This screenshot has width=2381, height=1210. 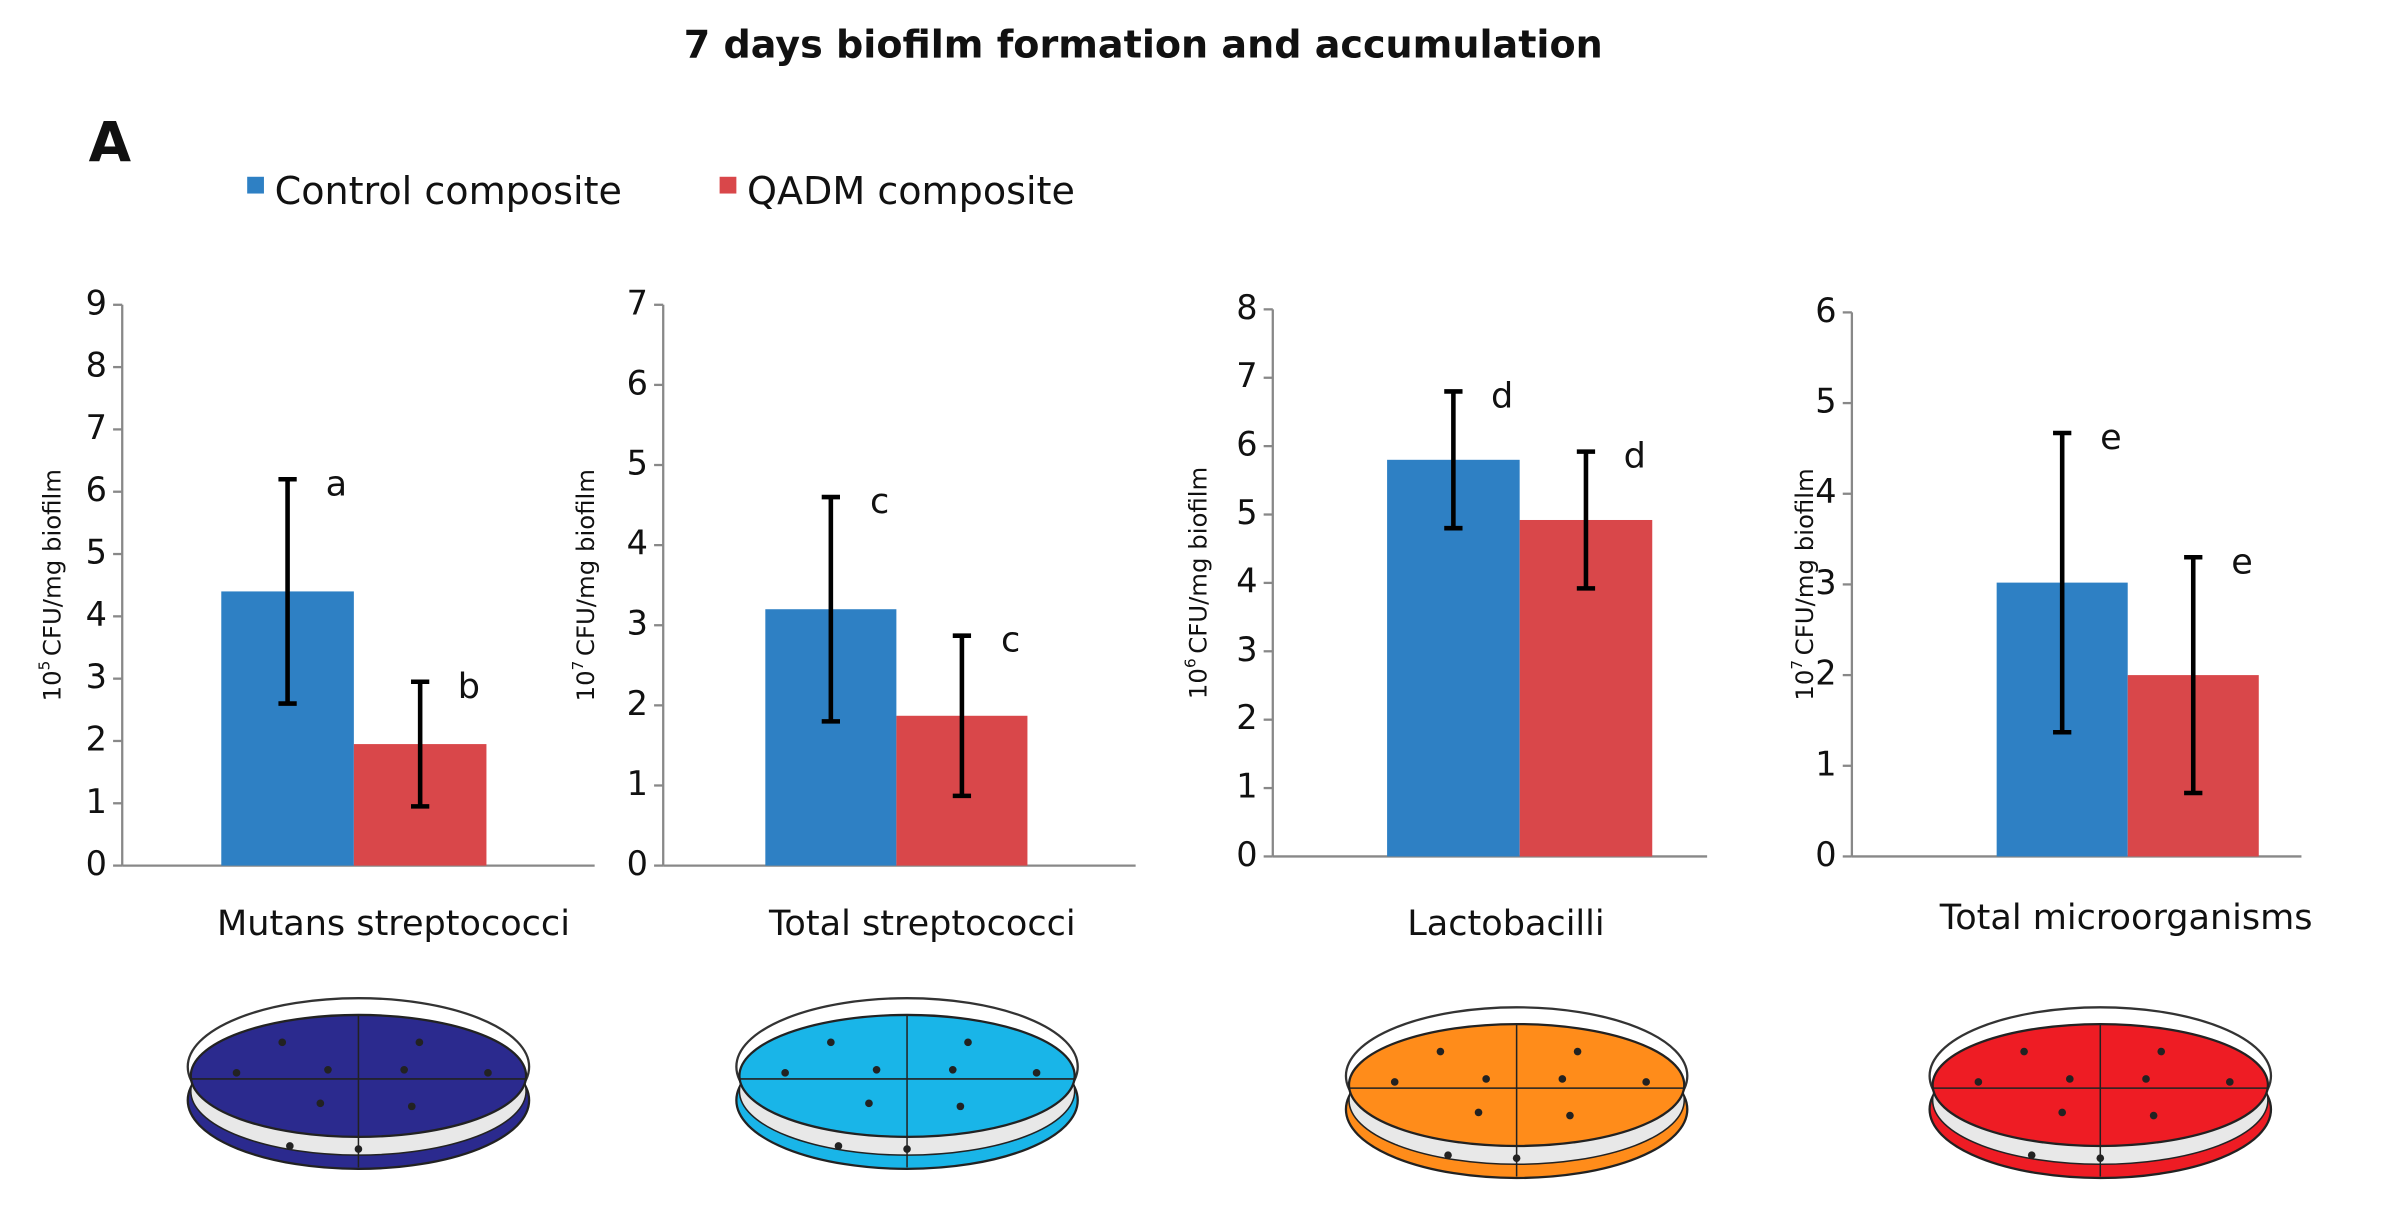 I want to click on y-label-exponent: 5, so click(x=44, y=666).